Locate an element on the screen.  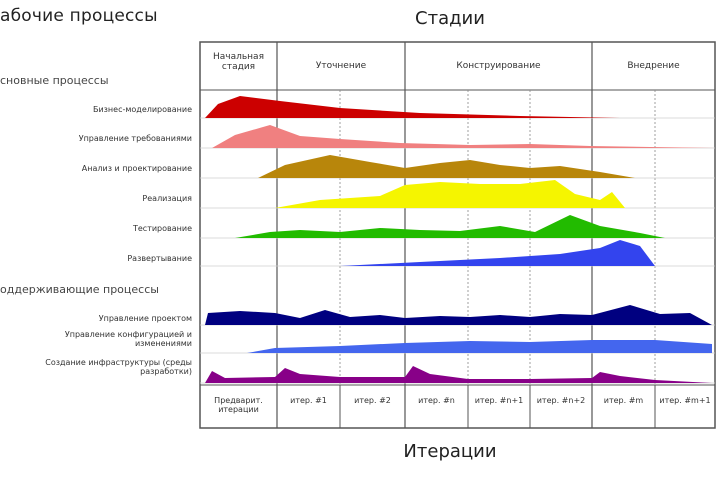
workflow-shape-requirements is located at coordinates (463, 136).